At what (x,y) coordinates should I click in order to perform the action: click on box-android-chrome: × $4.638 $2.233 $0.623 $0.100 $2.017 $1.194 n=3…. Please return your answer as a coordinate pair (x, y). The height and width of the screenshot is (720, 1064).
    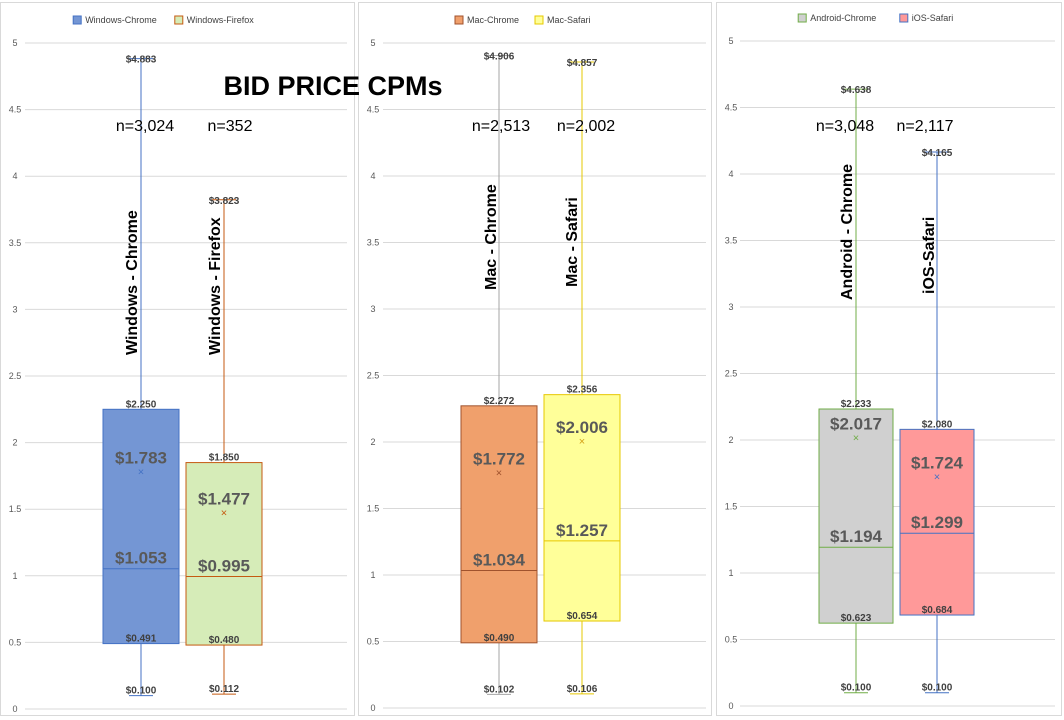
    Looking at the image, I should click on (855, 389).